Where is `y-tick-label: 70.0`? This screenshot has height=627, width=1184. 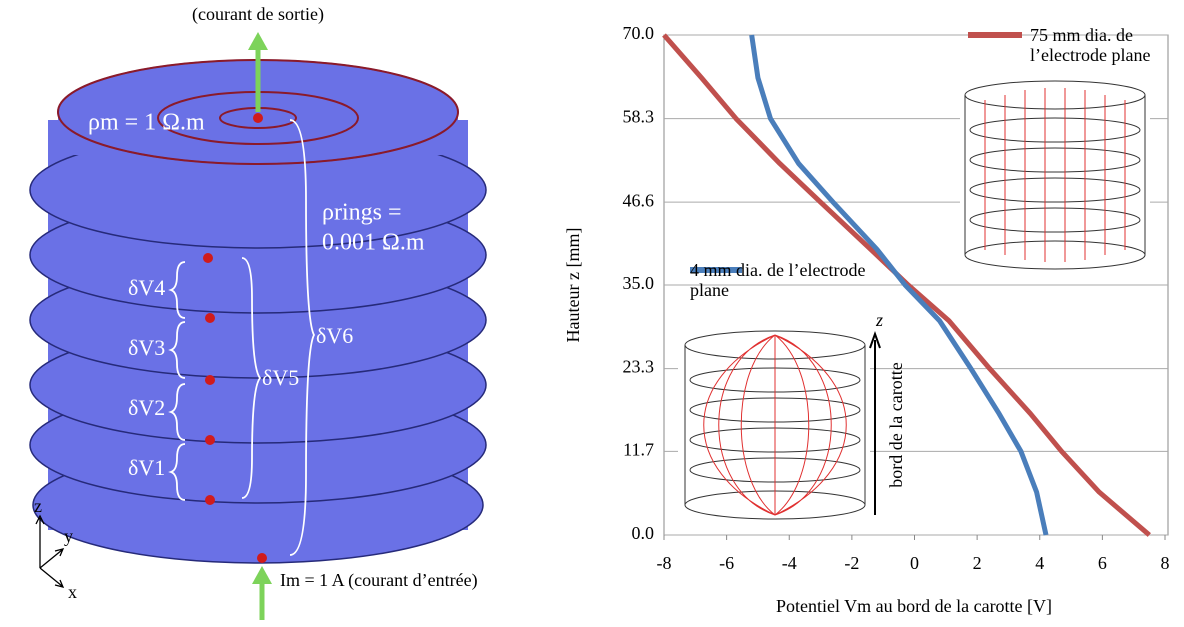
y-tick-label: 70.0 is located at coordinates (639, 33).